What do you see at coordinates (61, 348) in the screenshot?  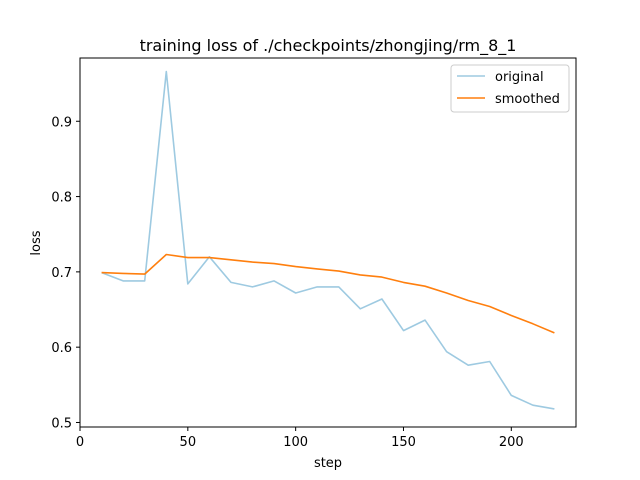 I see `y-tick-label: 0.6` at bounding box center [61, 348].